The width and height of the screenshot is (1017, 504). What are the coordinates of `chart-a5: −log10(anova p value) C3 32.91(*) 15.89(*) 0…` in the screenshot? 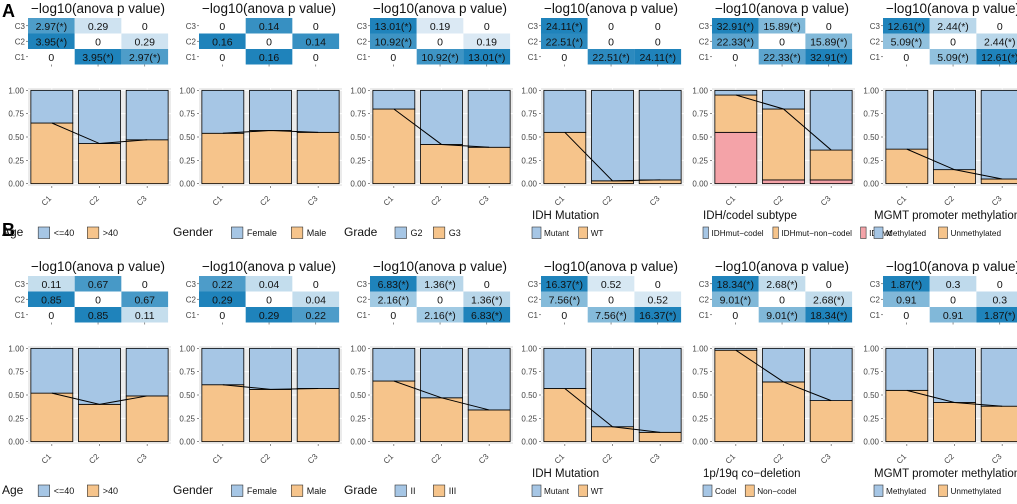 It's located at (792, 120).